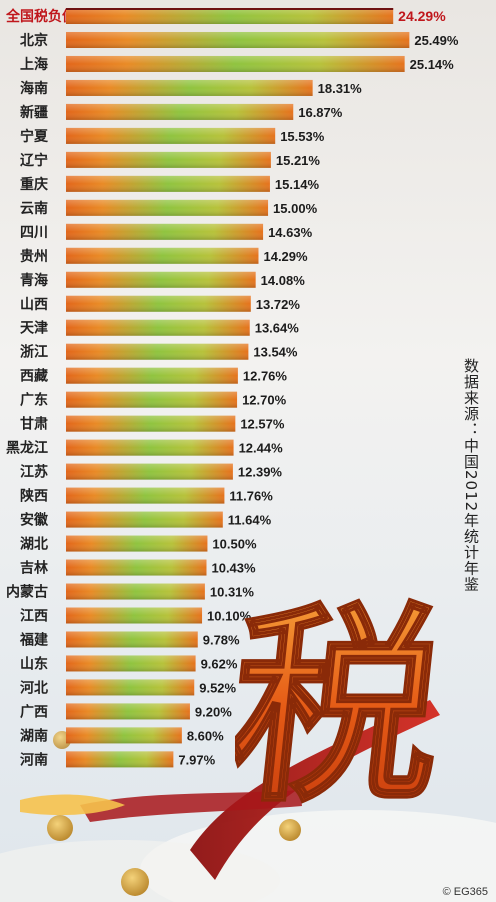  I want to click on category-label: 新疆, so click(34, 112).